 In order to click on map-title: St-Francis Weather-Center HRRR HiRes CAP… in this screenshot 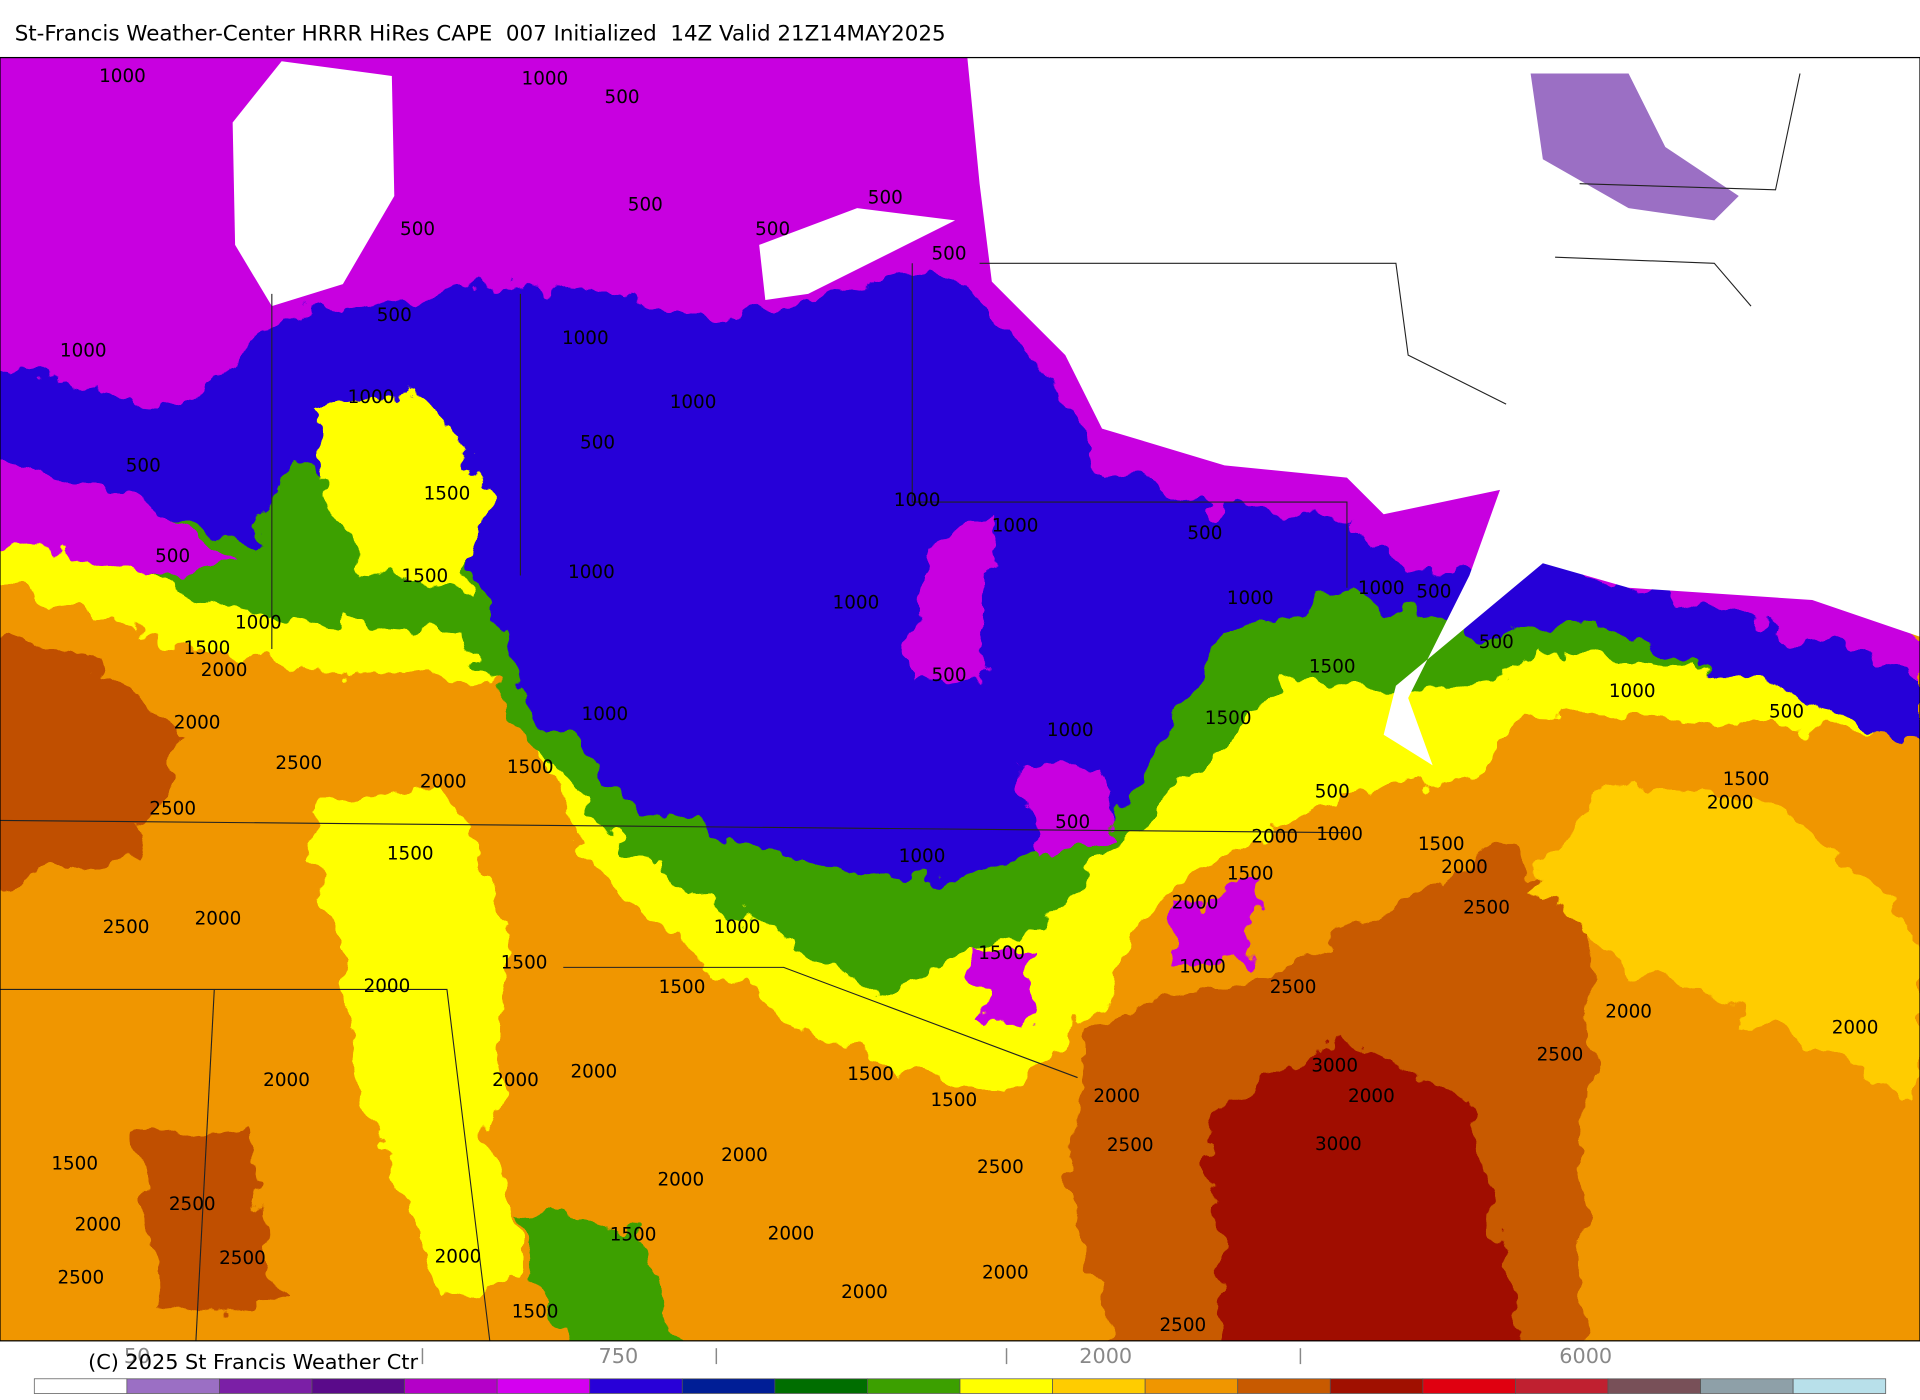, I will do `click(480, 33)`.